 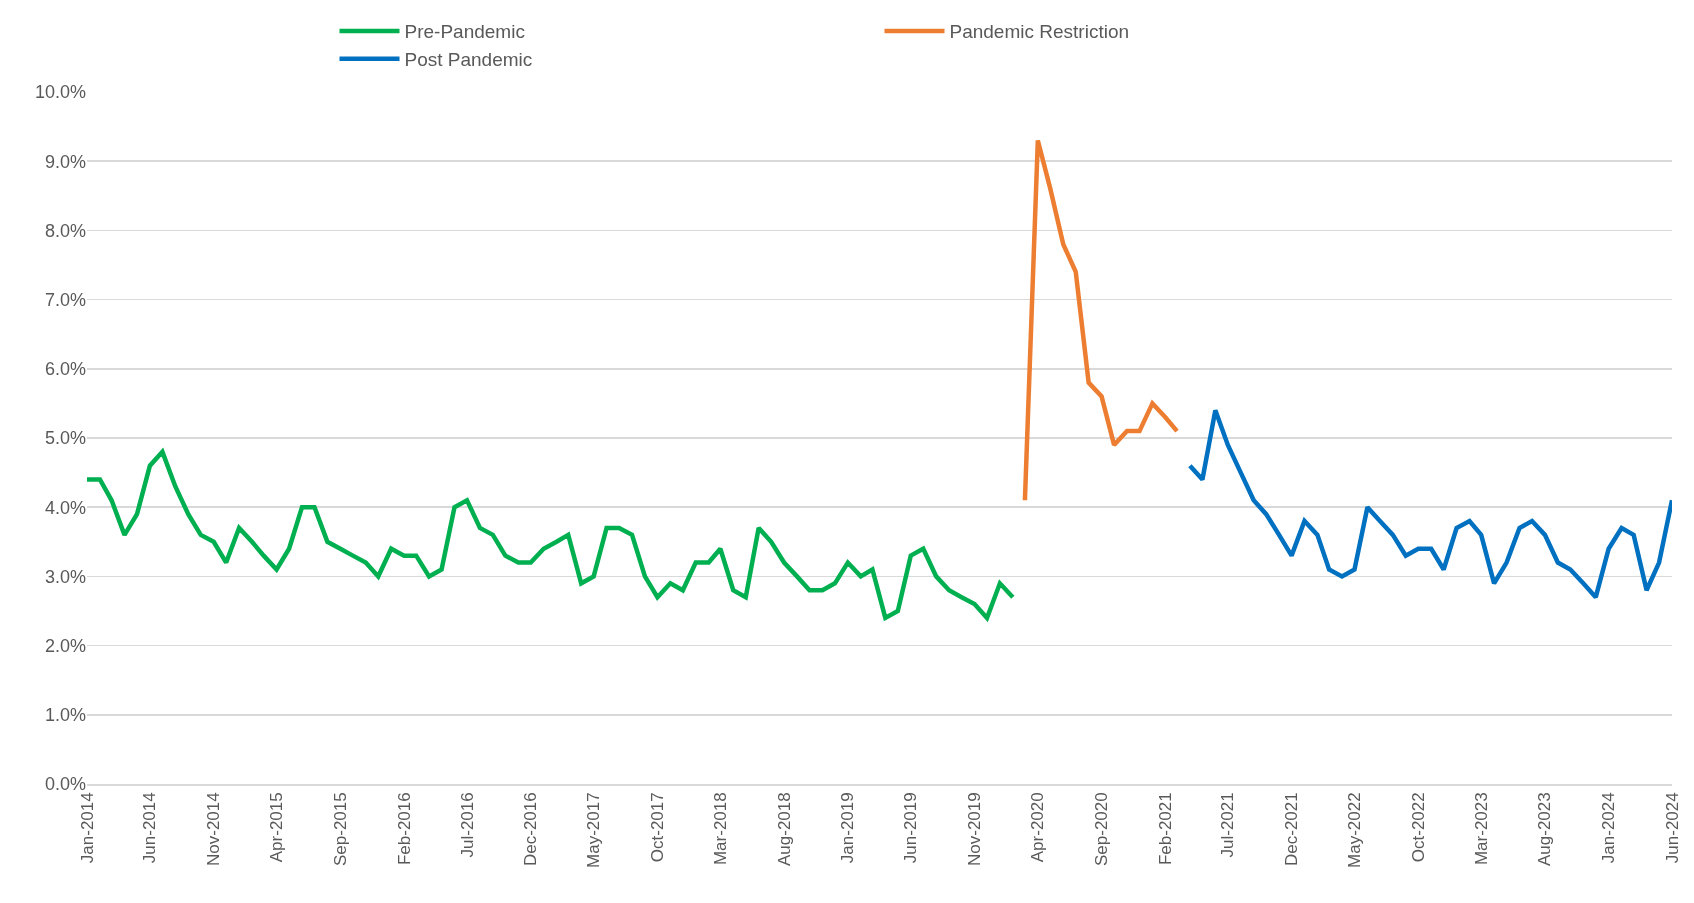 What do you see at coordinates (464, 32) in the screenshot?
I see `legend-label: Pre-Pandemic` at bounding box center [464, 32].